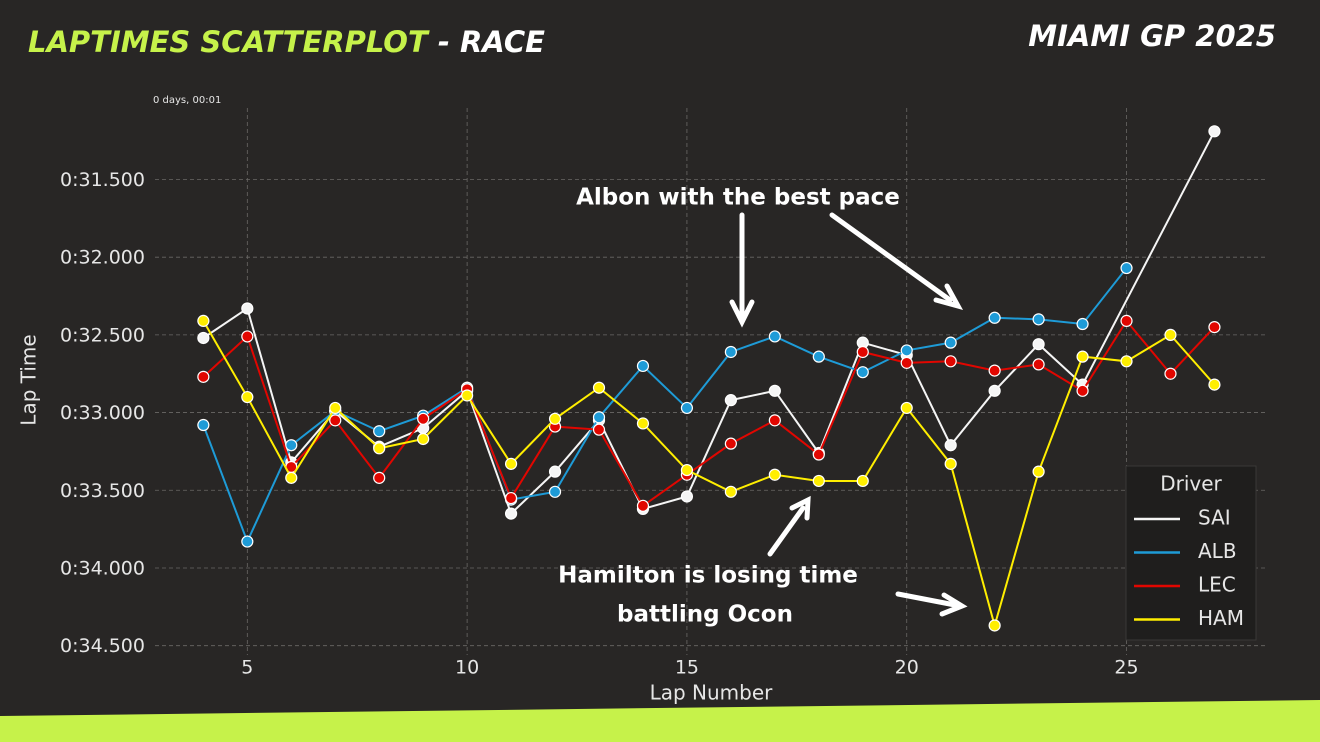 The image size is (1320, 742). Describe the element at coordinates (1152, 36) in the screenshot. I see `event-title: MIAMI GP 2025` at that location.